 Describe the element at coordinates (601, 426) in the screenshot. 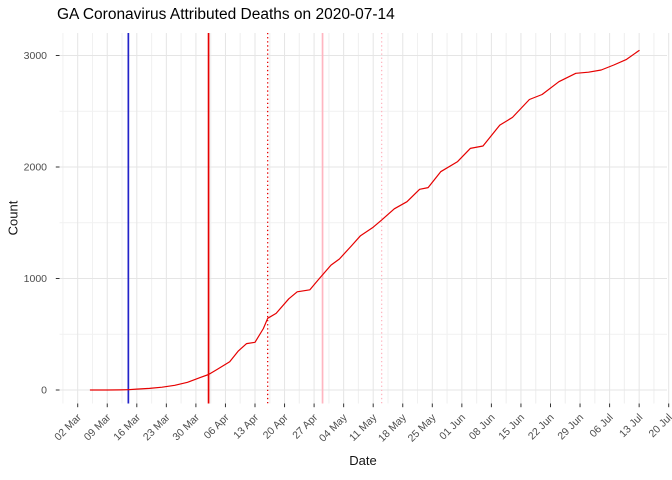

I see `x-tick-label: 06 Jul` at that location.